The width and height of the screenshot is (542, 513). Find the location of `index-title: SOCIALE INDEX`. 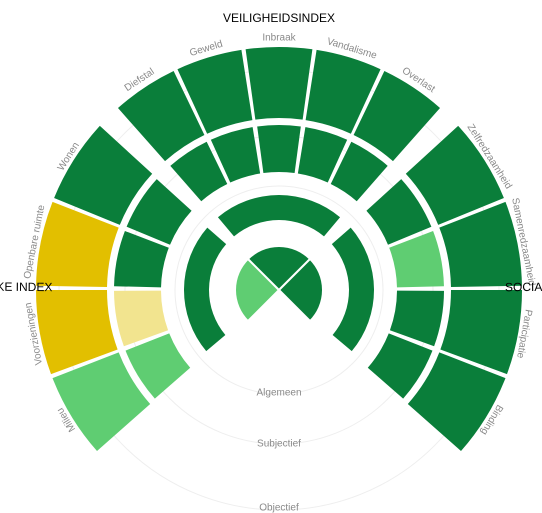

index-title: SOCIALE INDEX is located at coordinates (523, 286).